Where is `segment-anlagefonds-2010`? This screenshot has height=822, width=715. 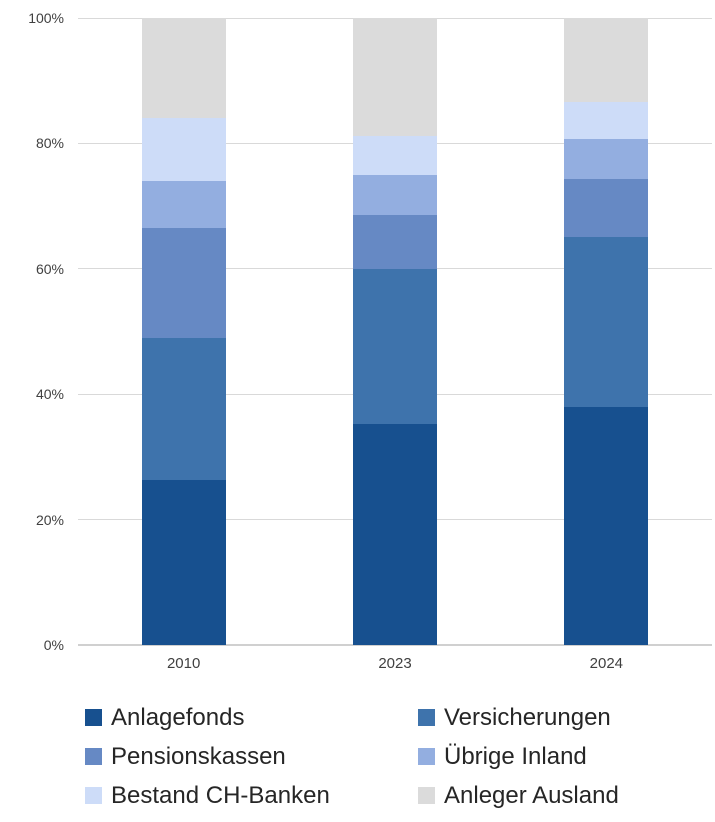
segment-anlagefonds-2010 is located at coordinates (183, 562).